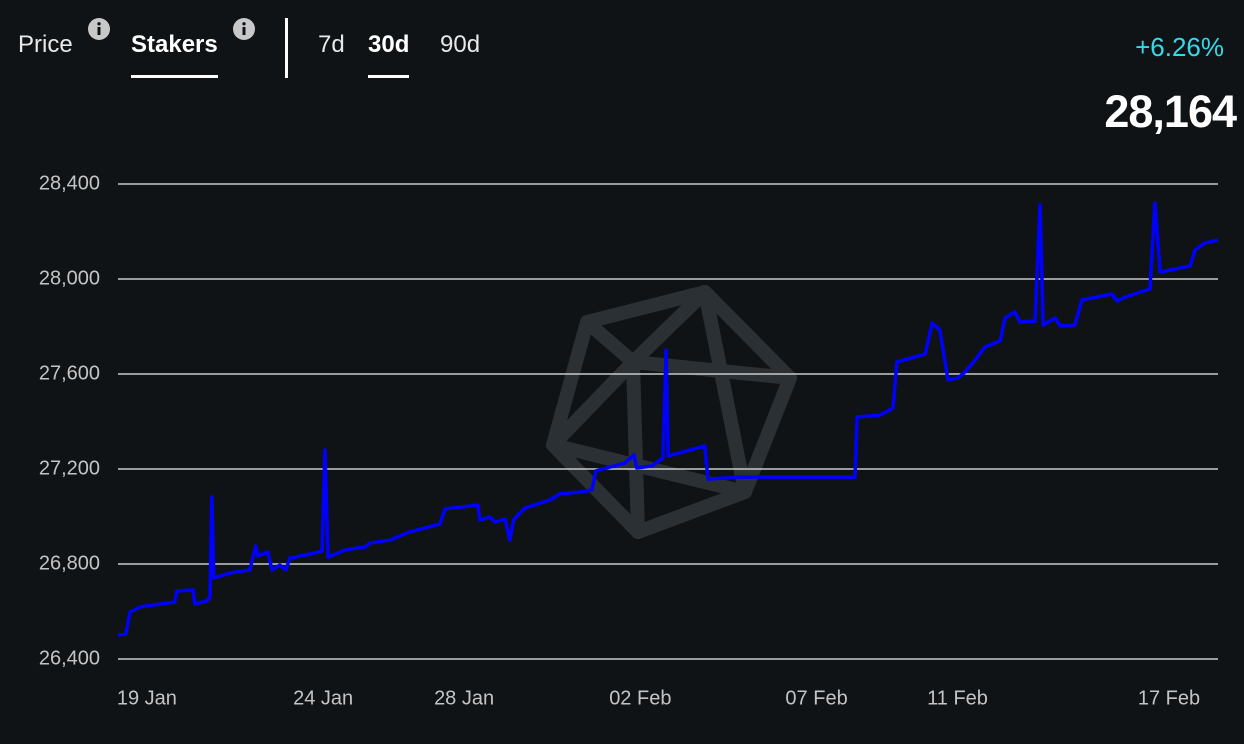  What do you see at coordinates (460, 44) in the screenshot?
I see `range-90d: 90d` at bounding box center [460, 44].